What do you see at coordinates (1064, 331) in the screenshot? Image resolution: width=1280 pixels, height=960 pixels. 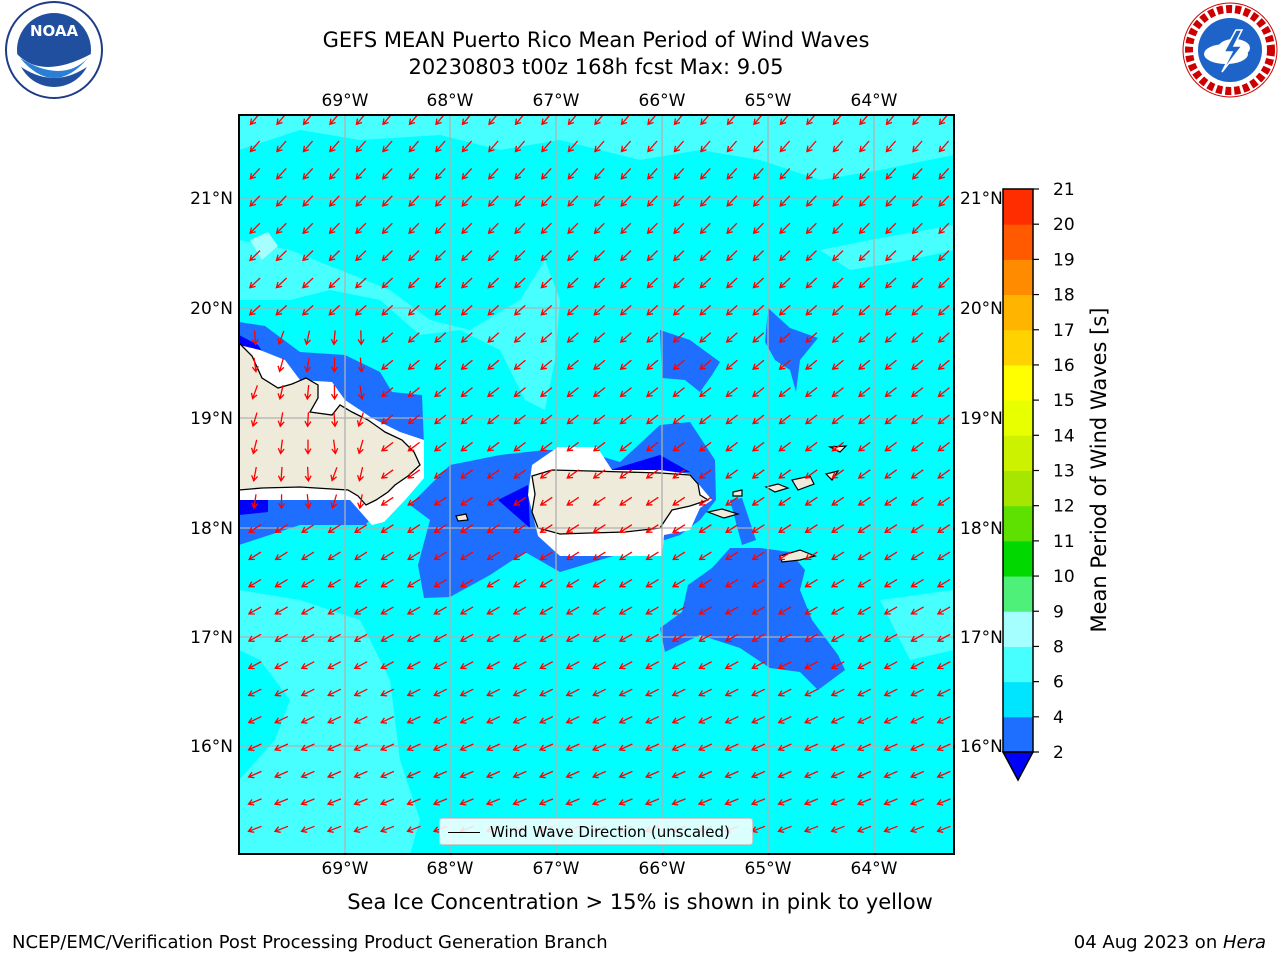 I see `colorbar-tick-label: 17` at bounding box center [1064, 331].